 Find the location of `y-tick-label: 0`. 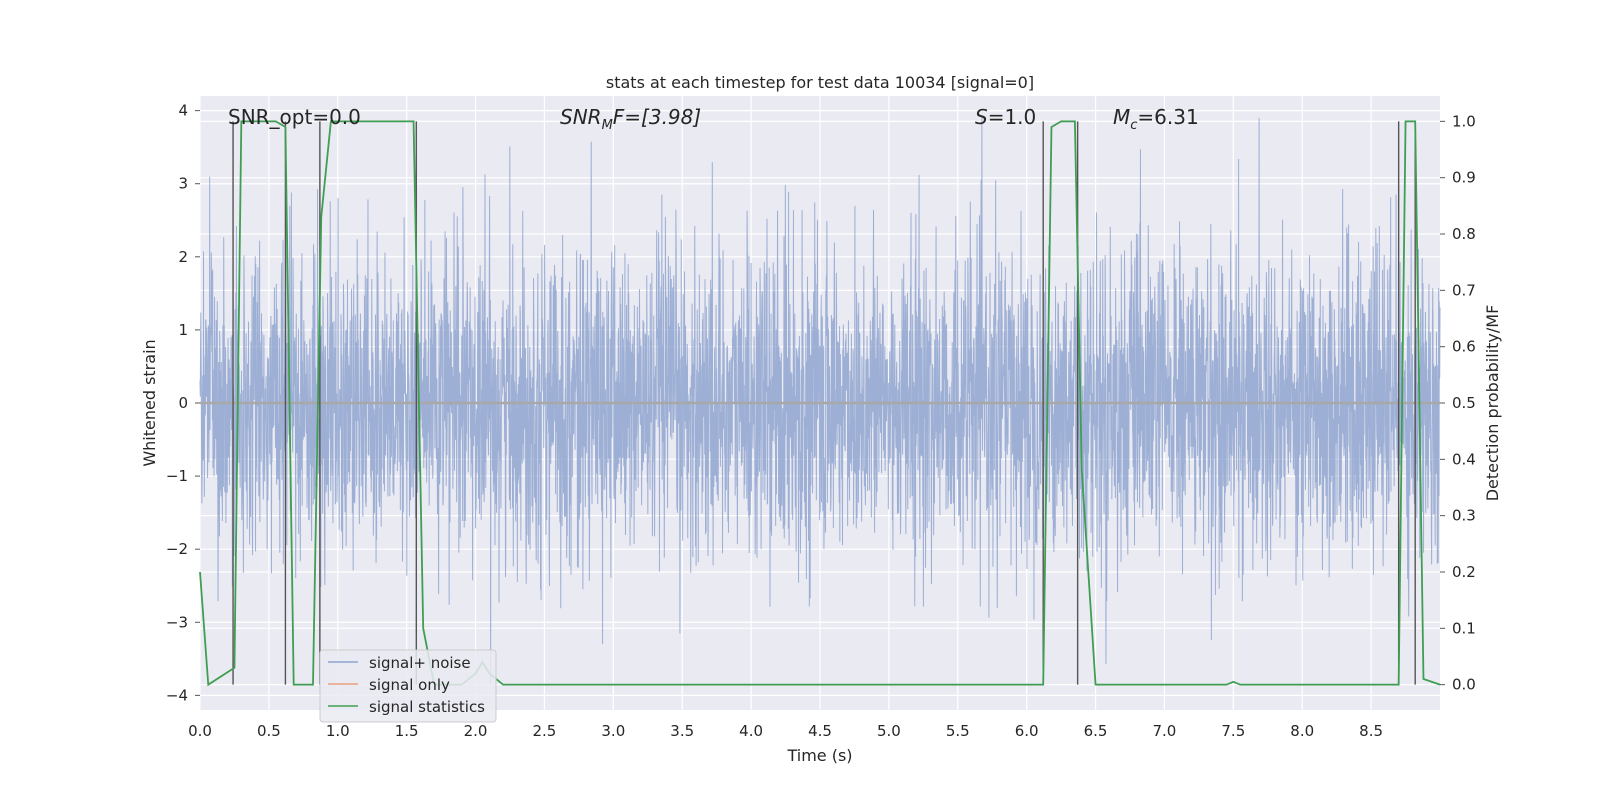

y-tick-label: 0 is located at coordinates (183, 403).